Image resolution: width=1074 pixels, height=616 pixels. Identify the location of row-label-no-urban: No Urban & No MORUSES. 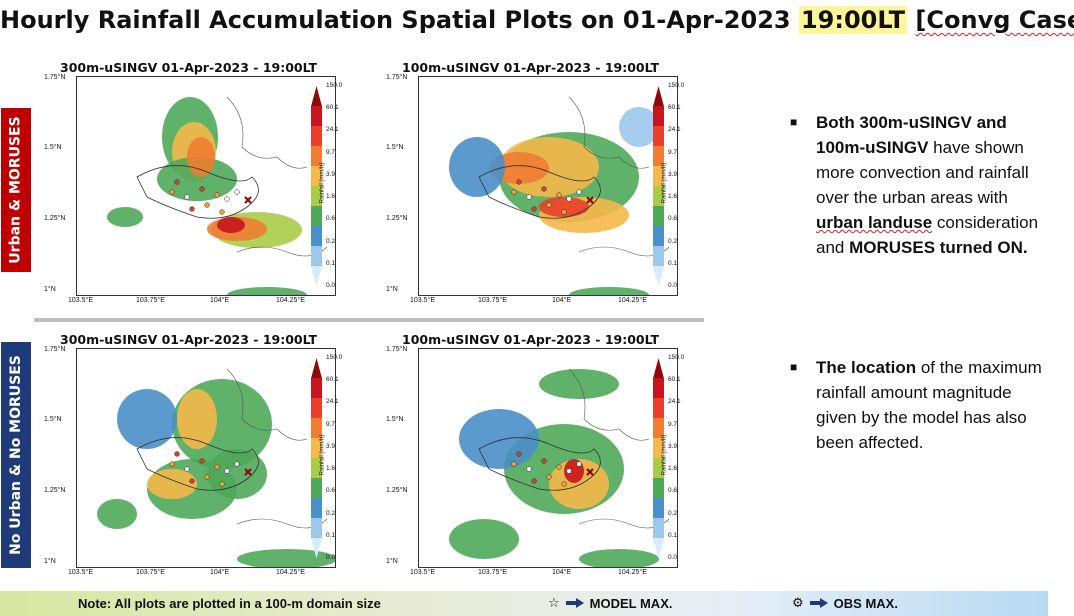
(16, 455).